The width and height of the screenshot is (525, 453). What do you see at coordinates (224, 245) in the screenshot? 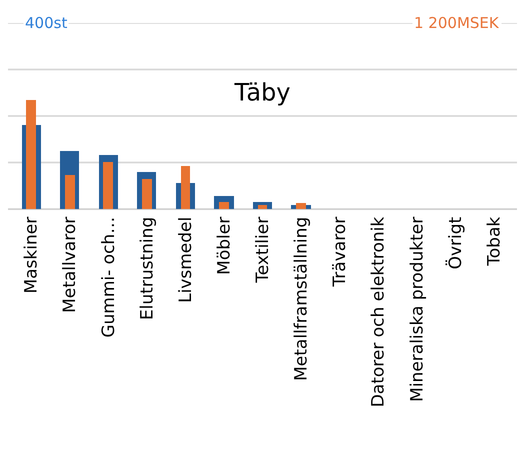
I see `x-tick-label: Möbler` at bounding box center [224, 245].